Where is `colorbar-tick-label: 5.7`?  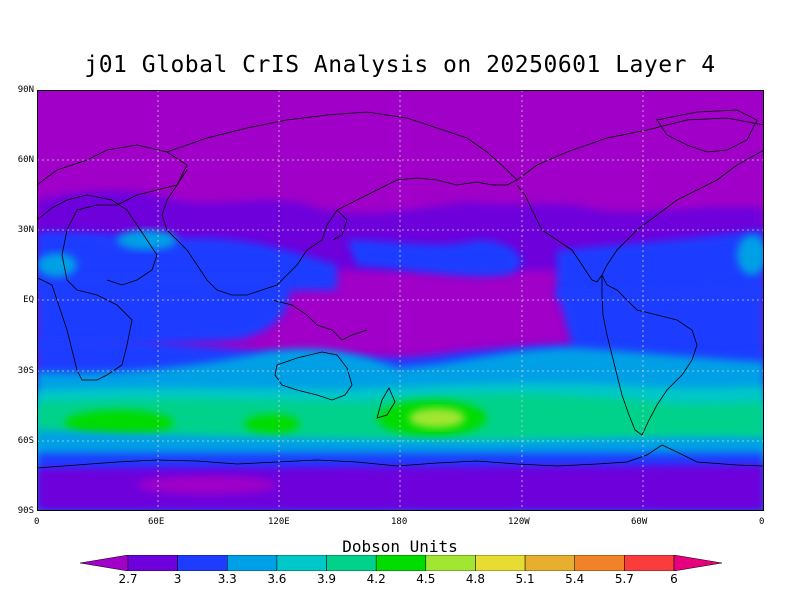 colorbar-tick-label: 5.7 is located at coordinates (624, 579).